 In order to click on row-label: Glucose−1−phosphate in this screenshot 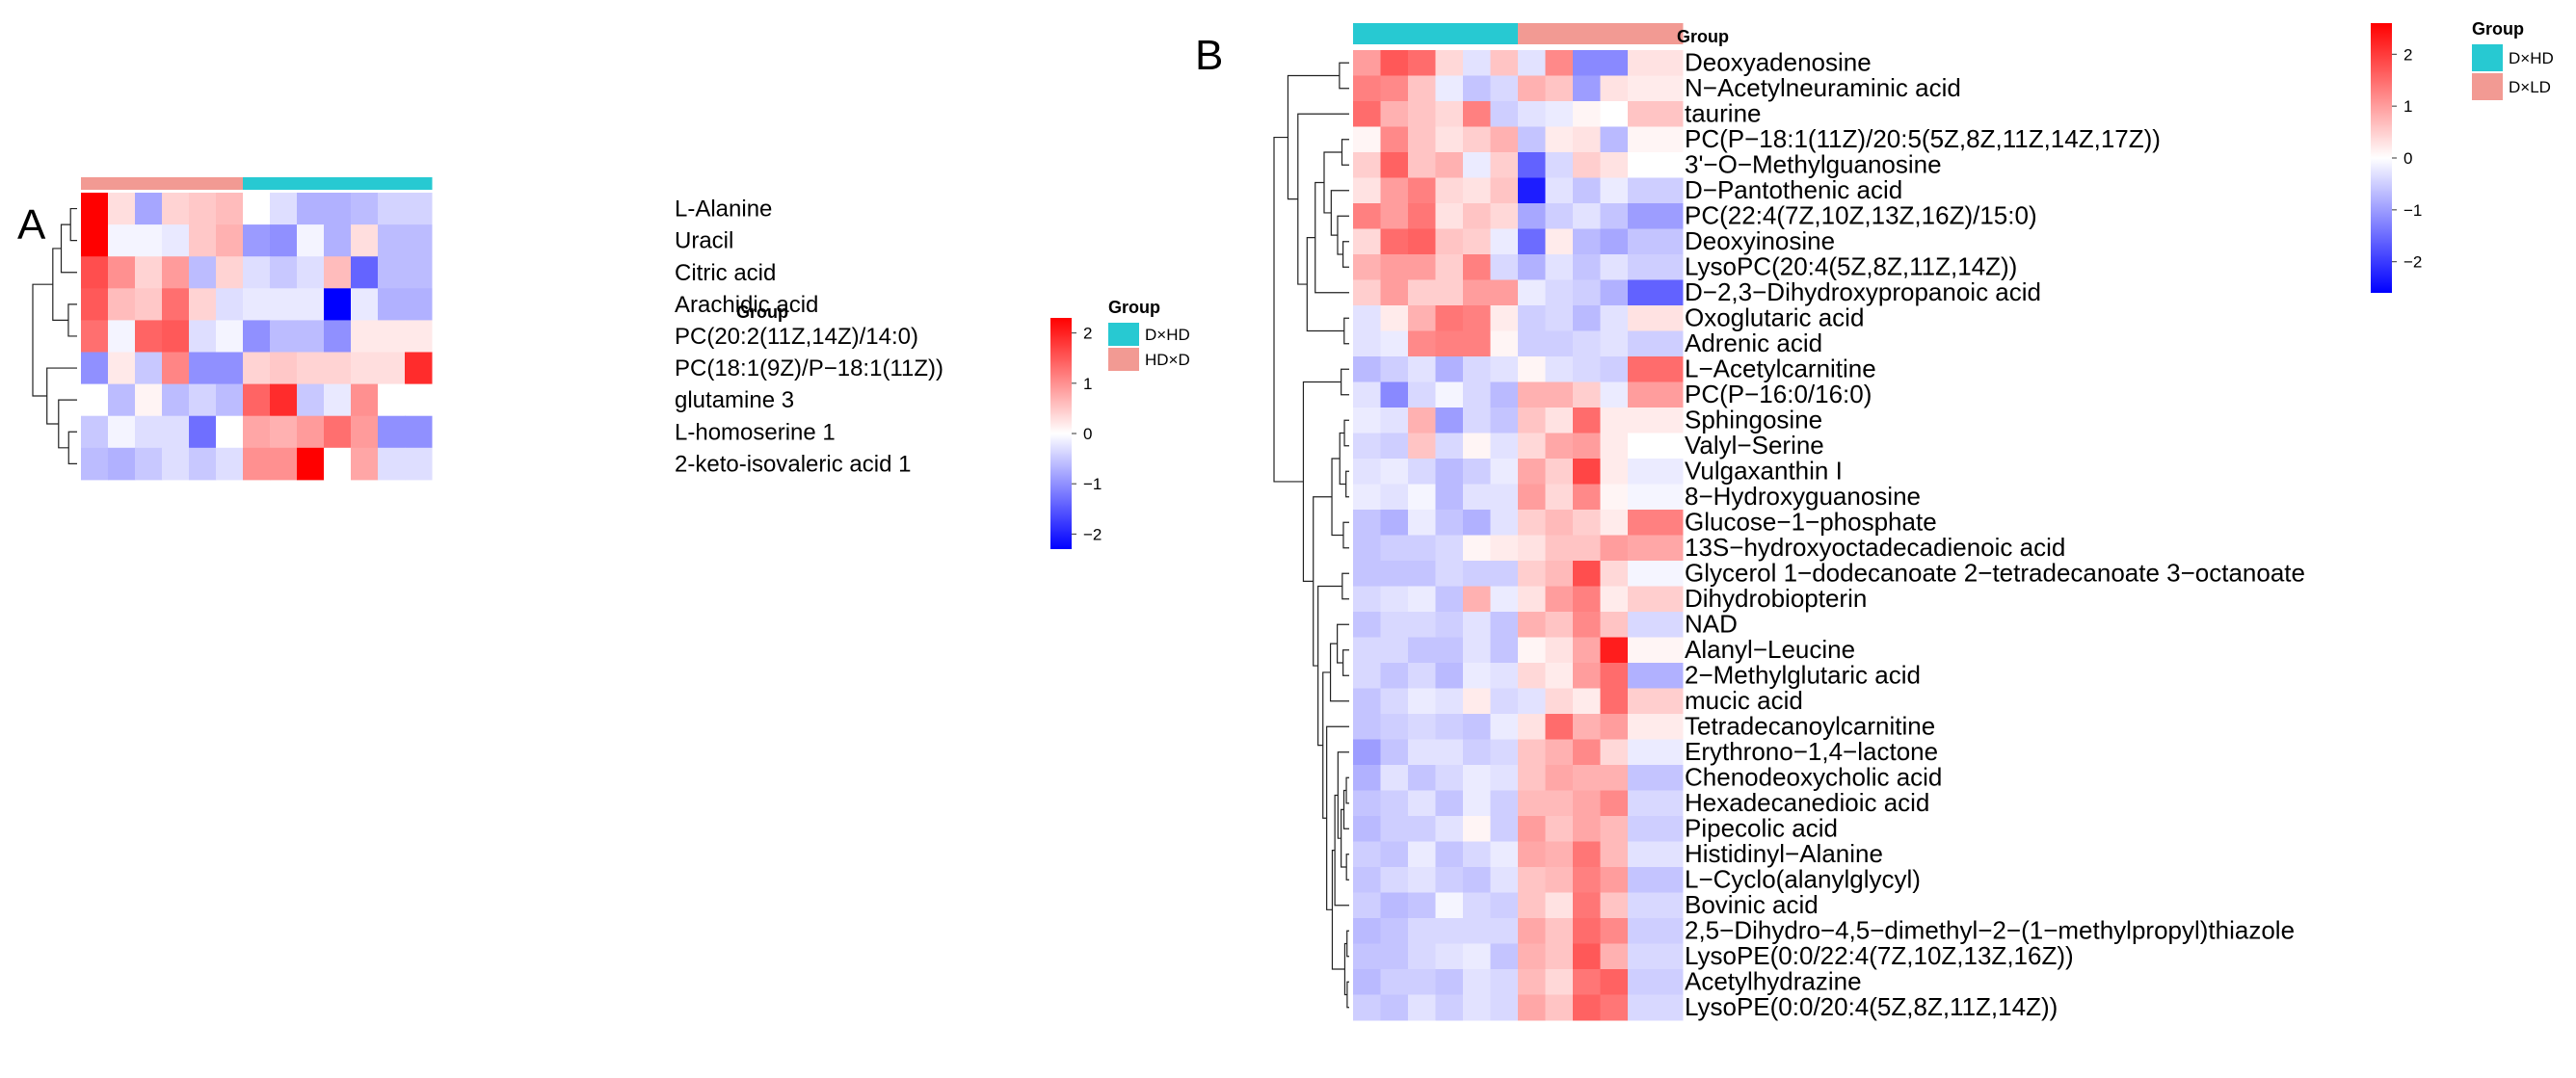, I will do `click(1811, 522)`.